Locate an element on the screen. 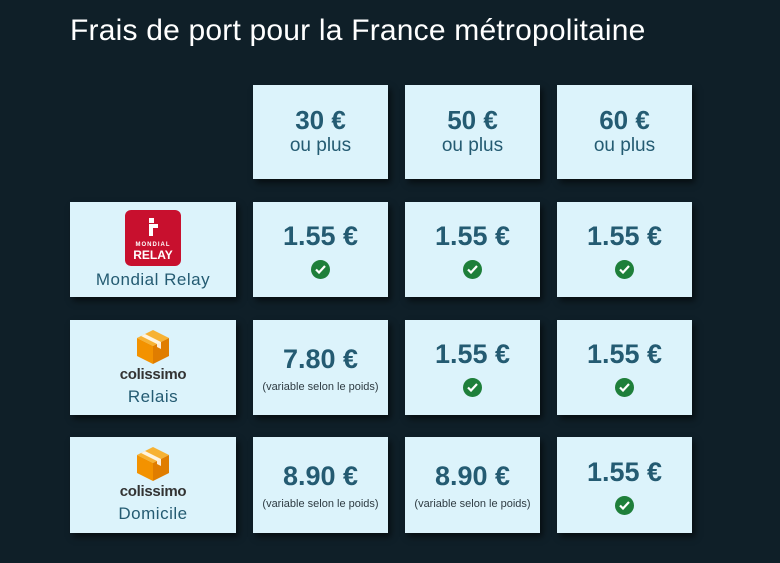  mondial-relay-logo: MONDIAL RELAY is located at coordinates (153, 237).